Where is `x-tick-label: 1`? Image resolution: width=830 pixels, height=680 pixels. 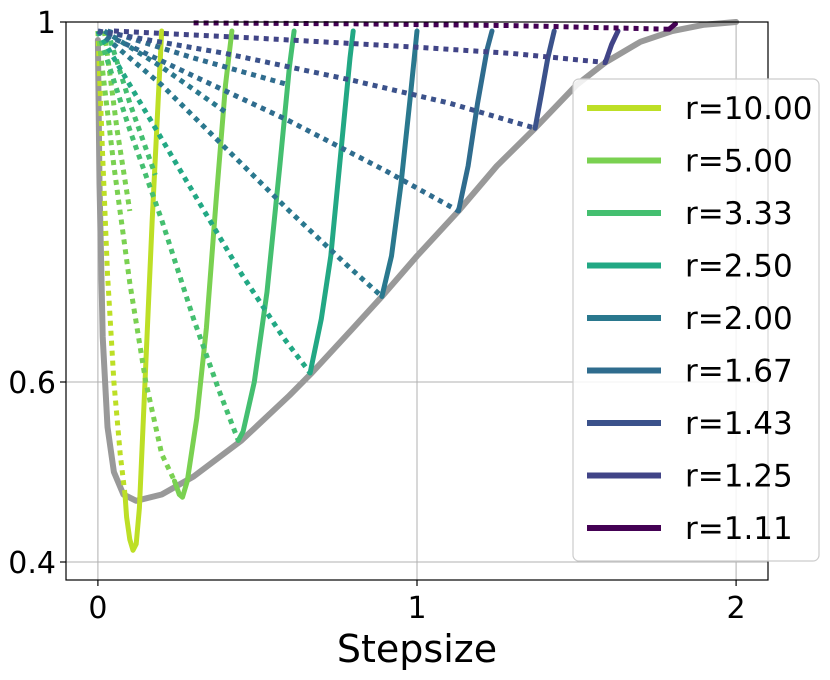
x-tick-label: 1 is located at coordinates (416, 608).